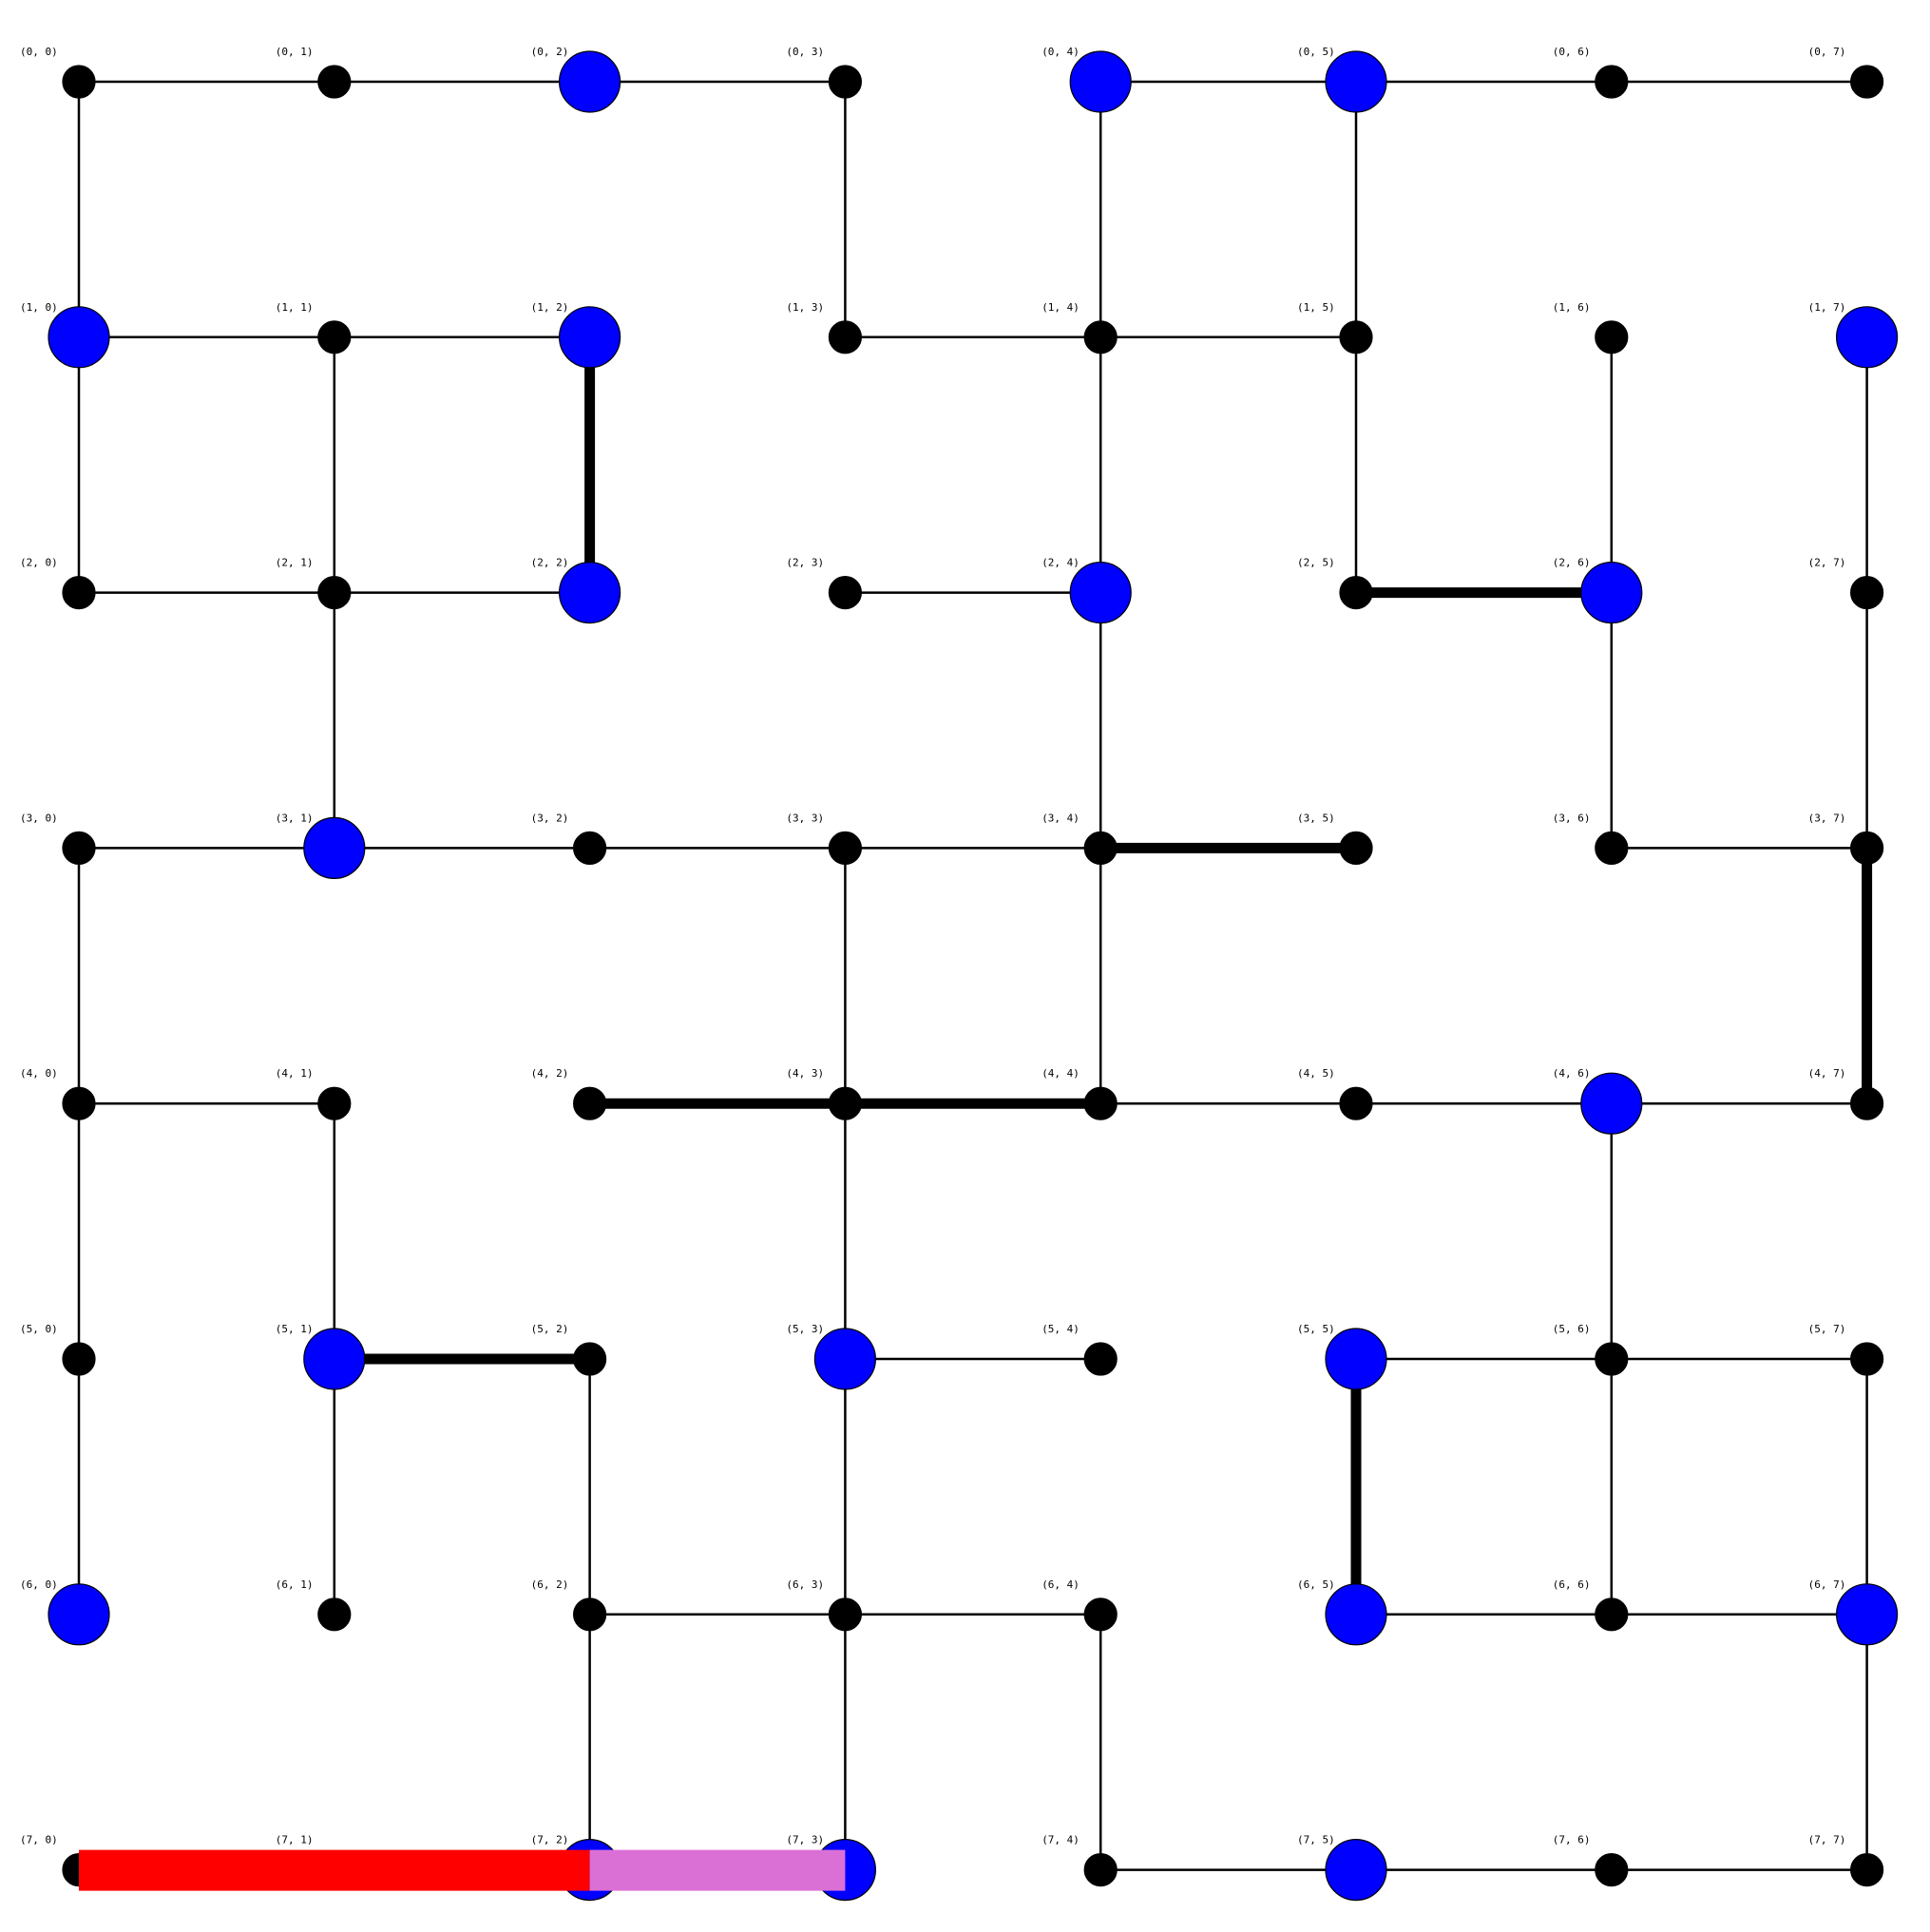  I want to click on path-layer, so click(463, 1870).